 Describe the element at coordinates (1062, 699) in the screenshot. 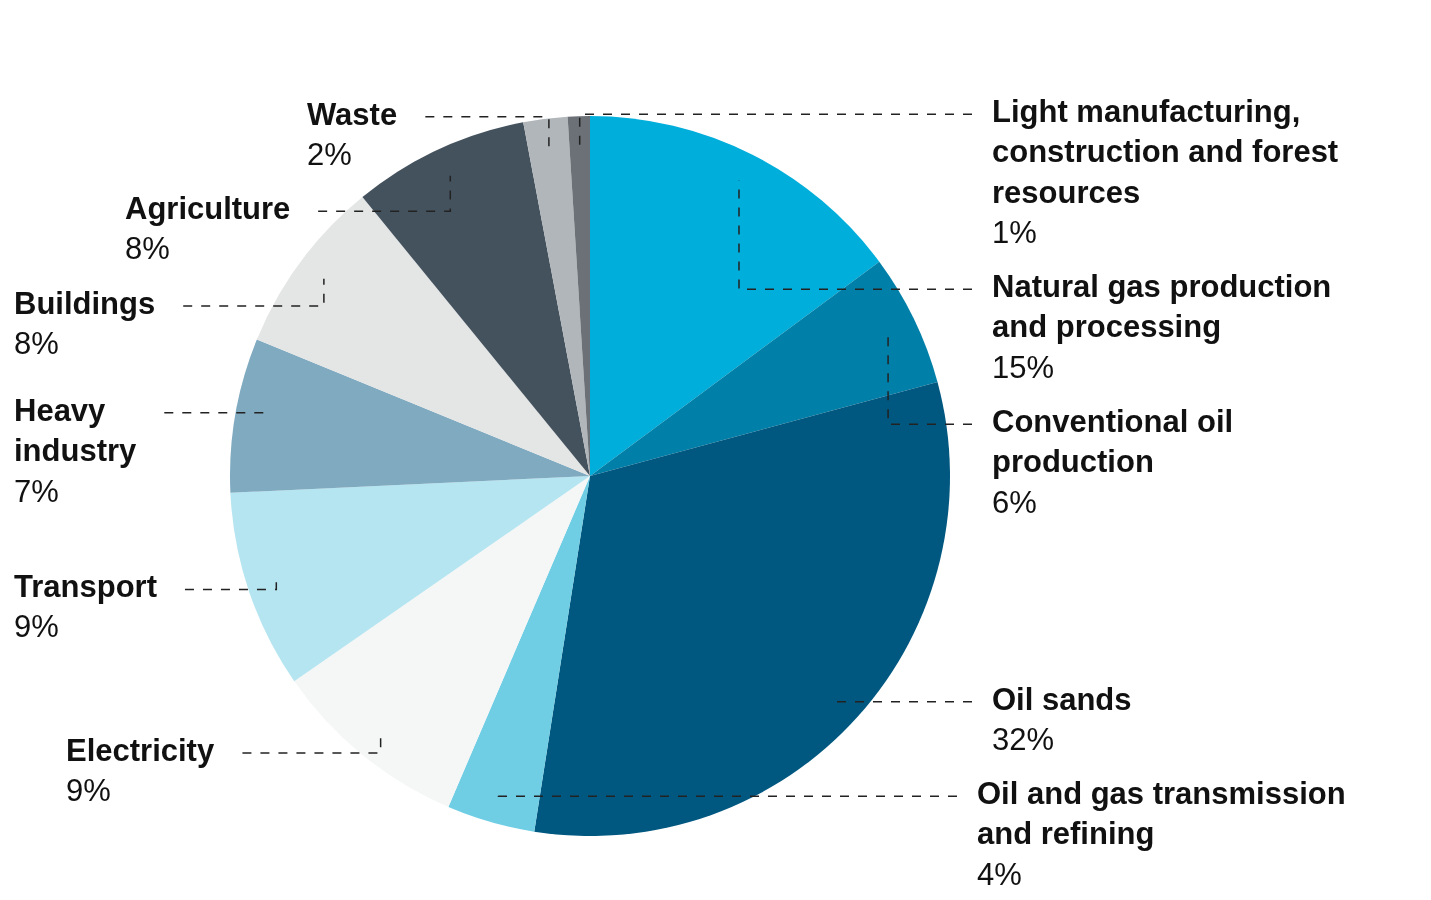

I see `slice-label: Oil sands` at that location.